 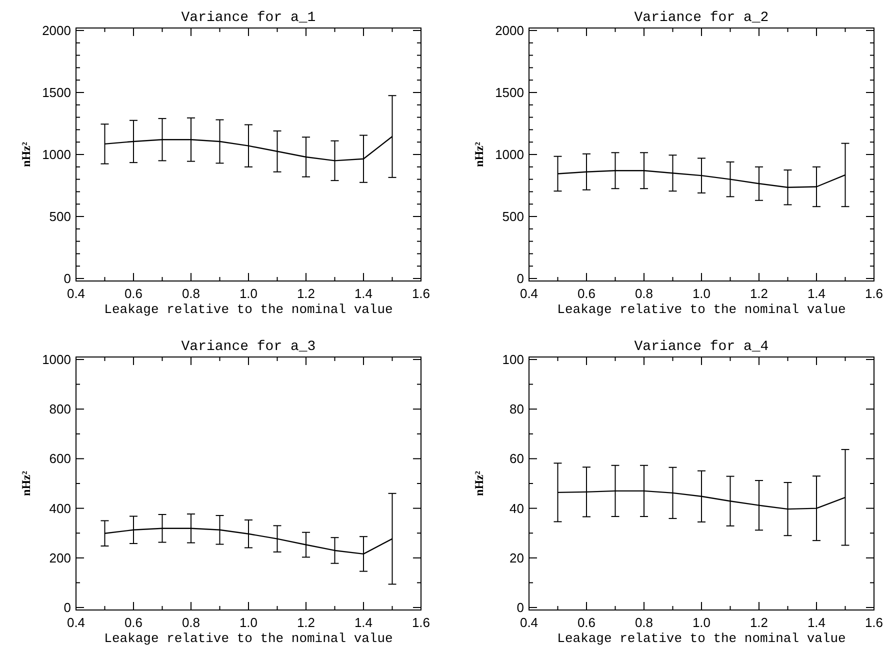 What do you see at coordinates (60, 458) in the screenshot?
I see `y-tick-label: 600` at bounding box center [60, 458].